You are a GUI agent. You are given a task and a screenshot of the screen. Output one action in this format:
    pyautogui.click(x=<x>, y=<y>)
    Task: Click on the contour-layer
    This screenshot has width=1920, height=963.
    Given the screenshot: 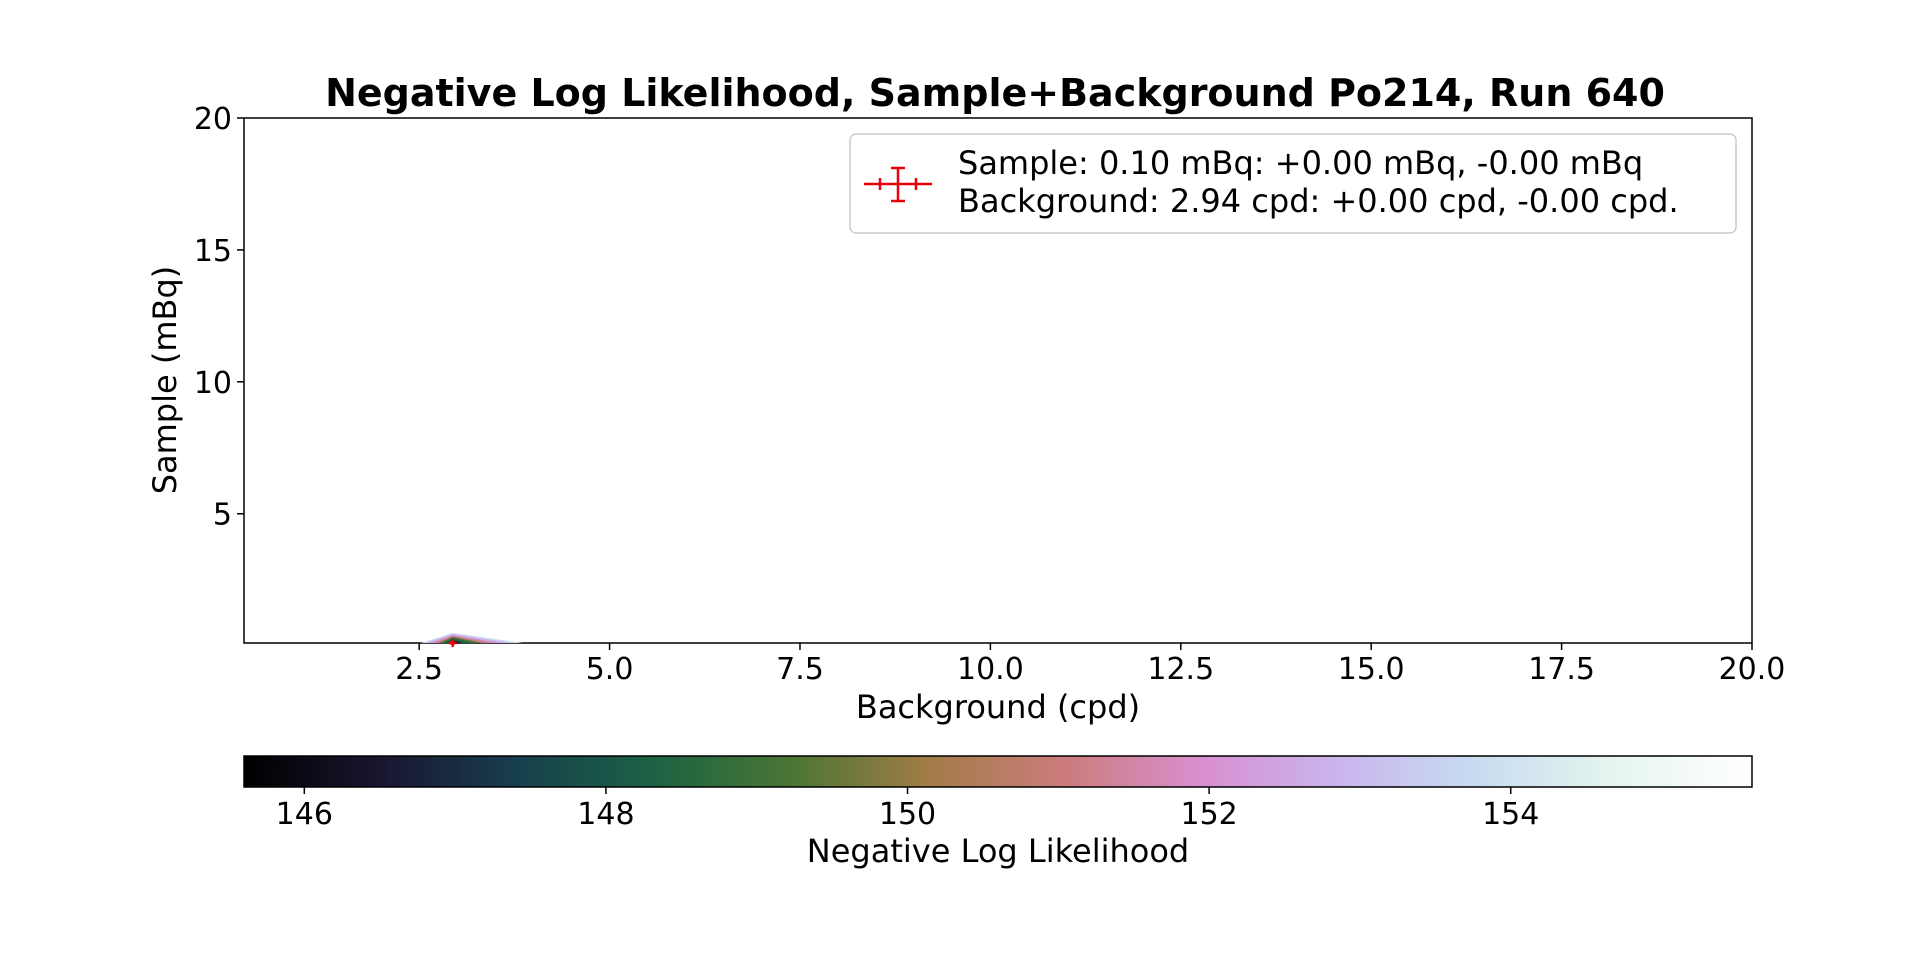 What is the action you would take?
    pyautogui.click(x=472, y=638)
    